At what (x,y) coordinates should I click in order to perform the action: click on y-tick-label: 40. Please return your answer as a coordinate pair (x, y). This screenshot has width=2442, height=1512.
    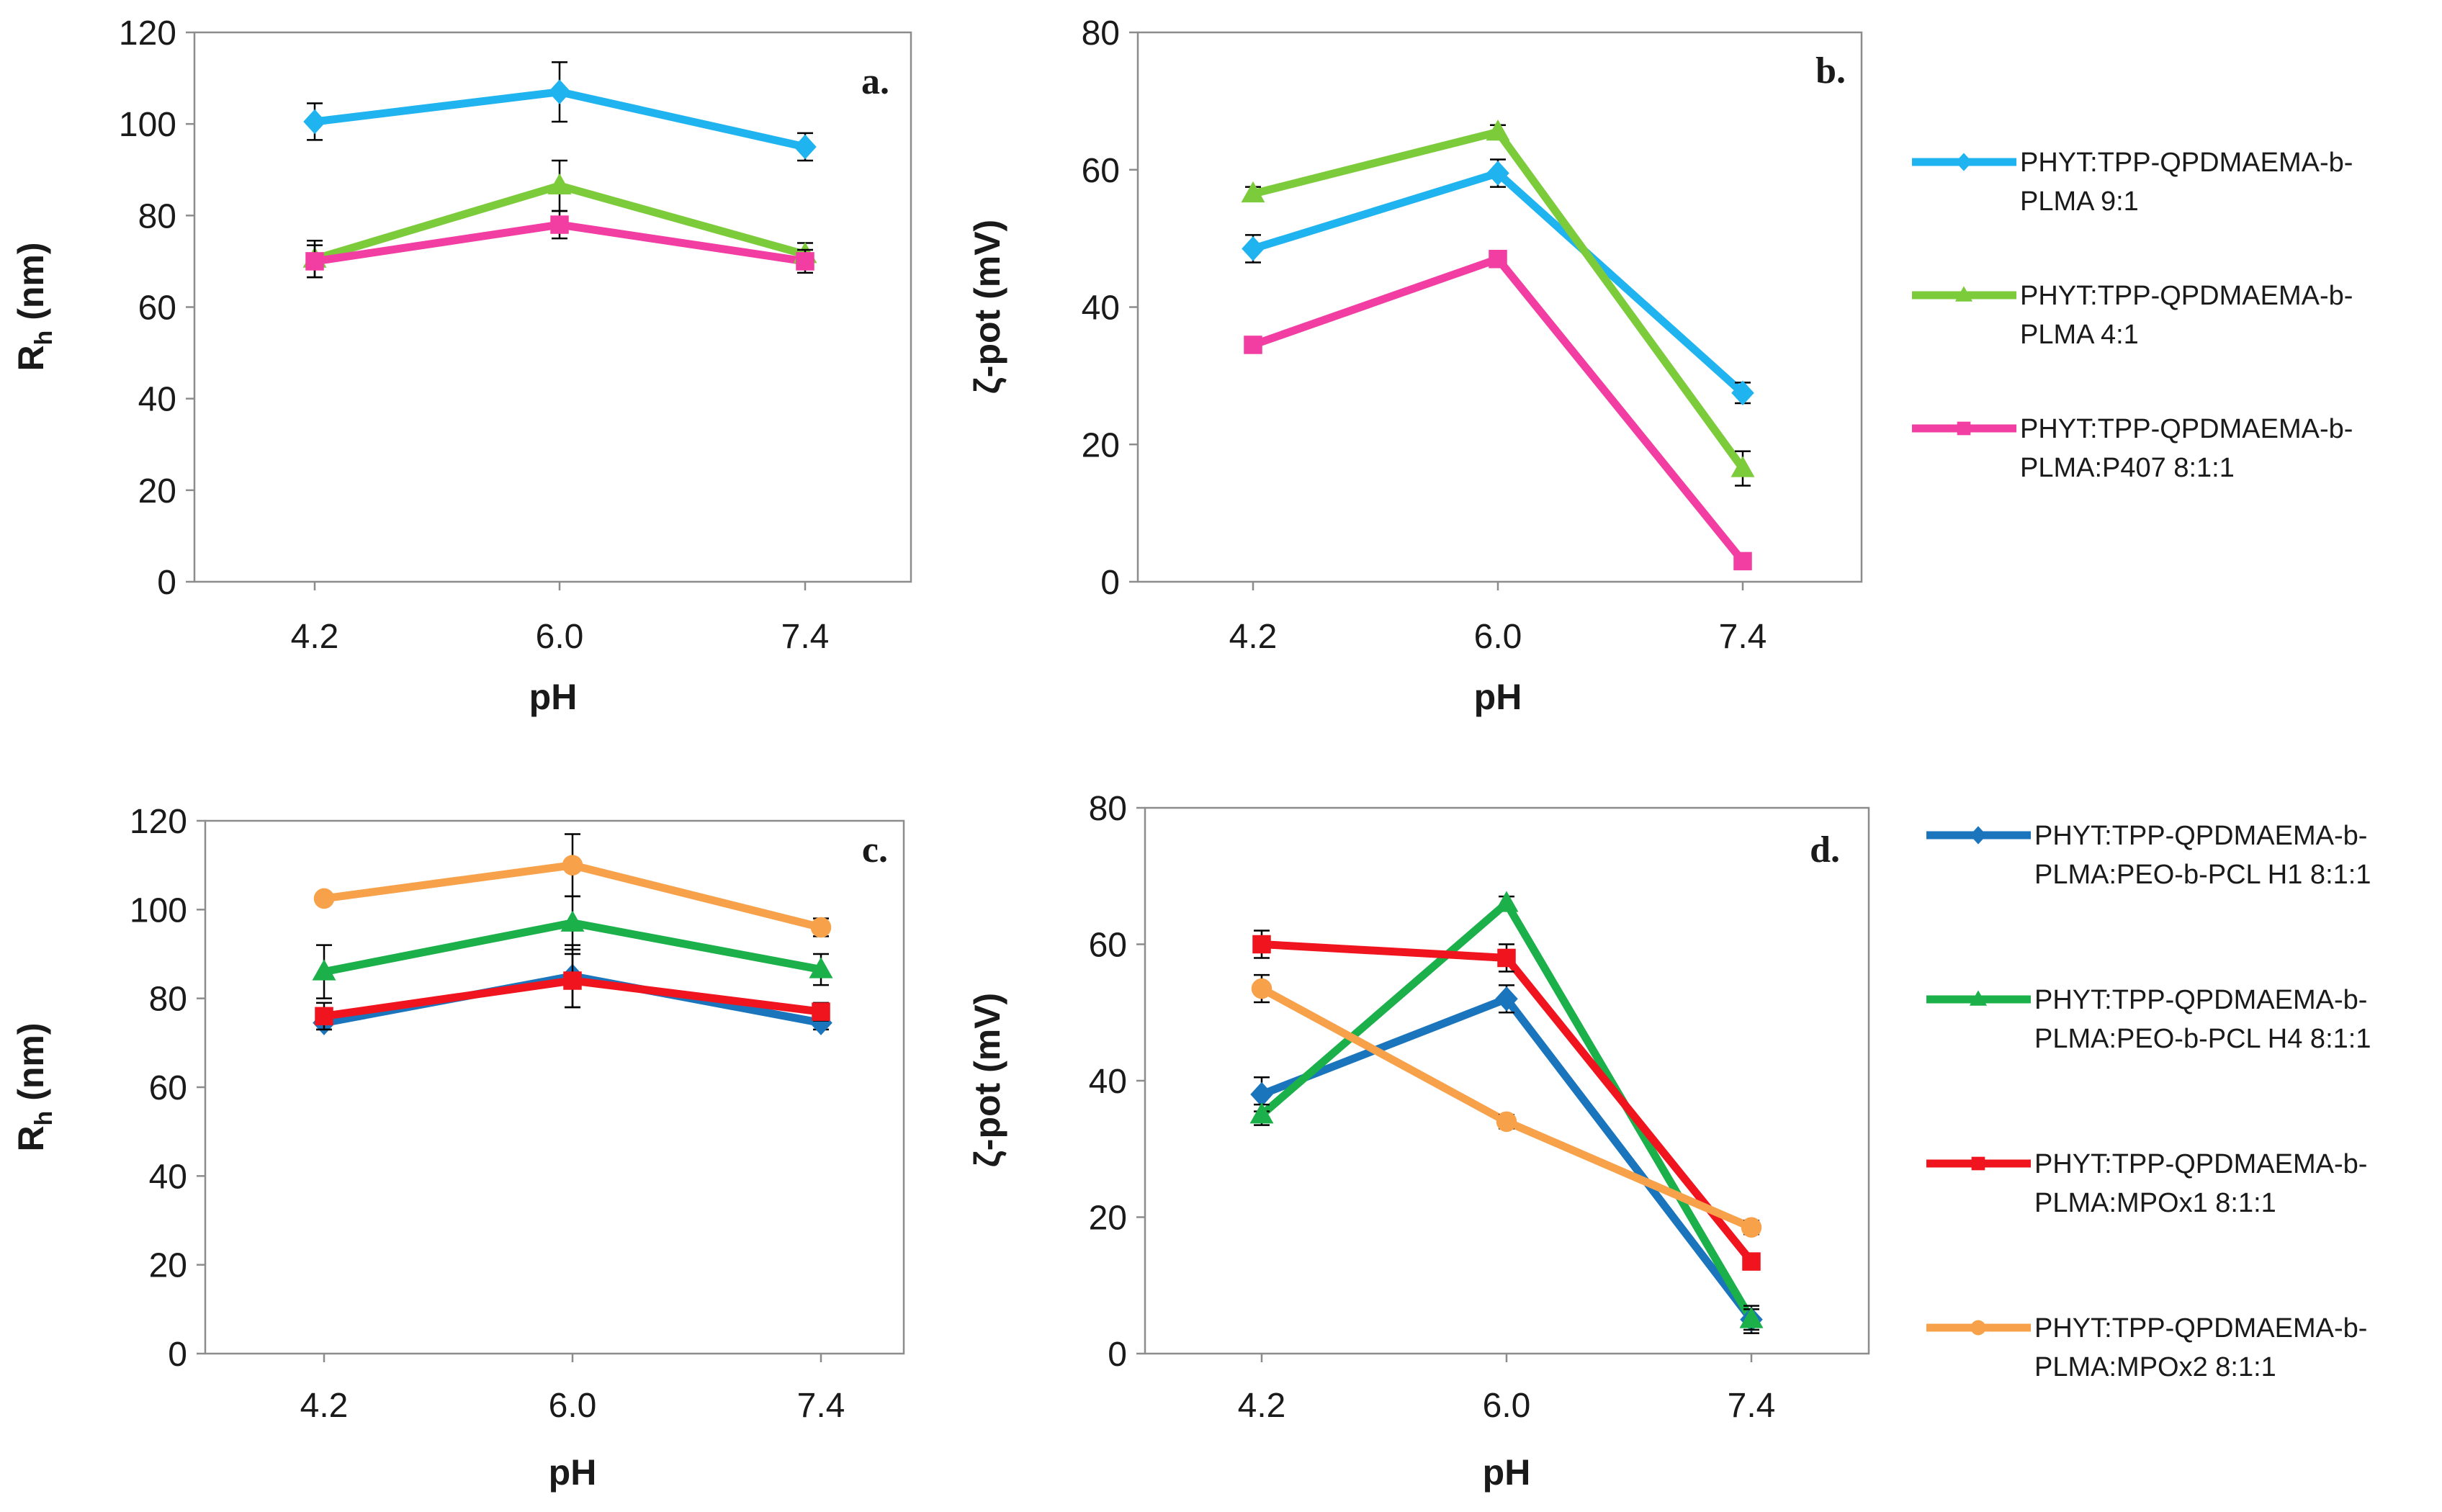
    Looking at the image, I should click on (1101, 308).